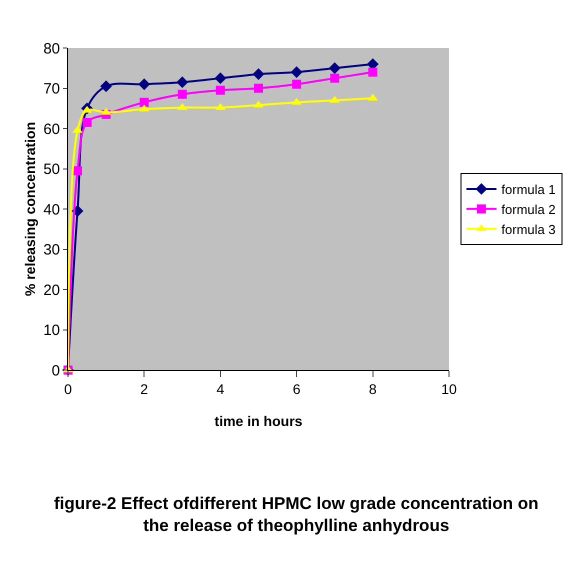  What do you see at coordinates (372, 388) in the screenshot?
I see `x-tick-label: 8` at bounding box center [372, 388].